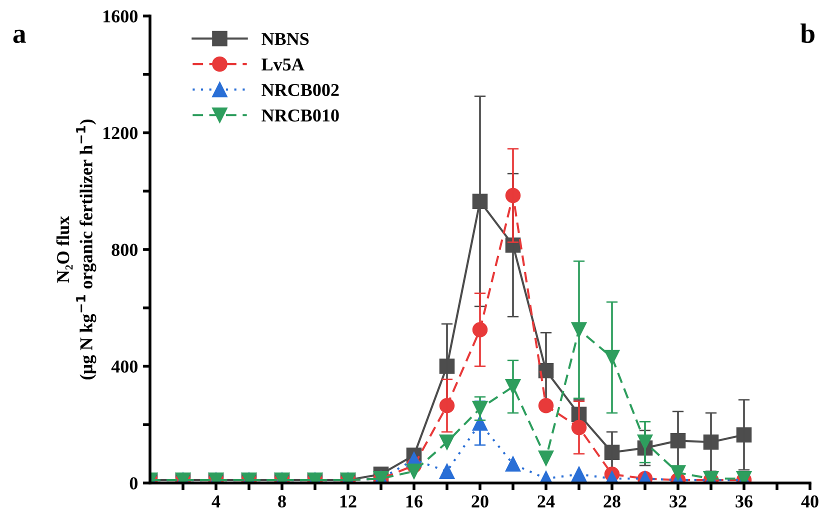  I want to click on y-tick-label: 1200, so click(121, 133).